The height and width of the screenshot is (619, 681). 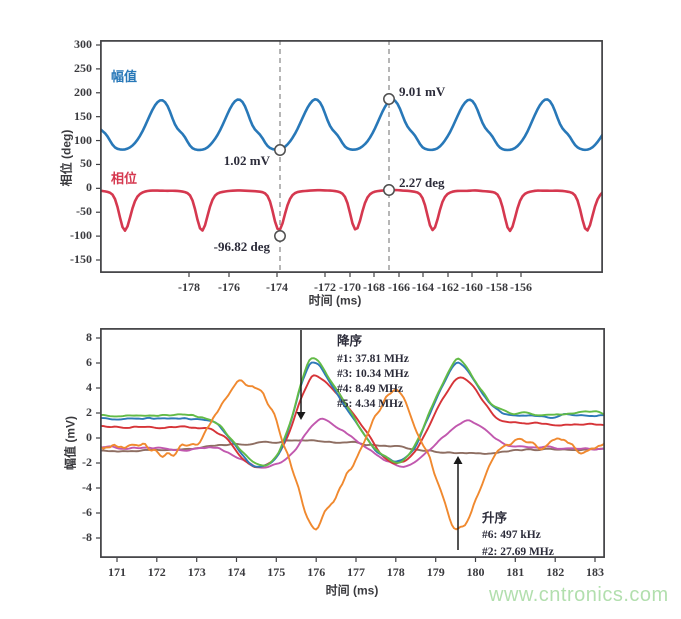 I want to click on y-tick-label: 100, so click(x=83, y=139).